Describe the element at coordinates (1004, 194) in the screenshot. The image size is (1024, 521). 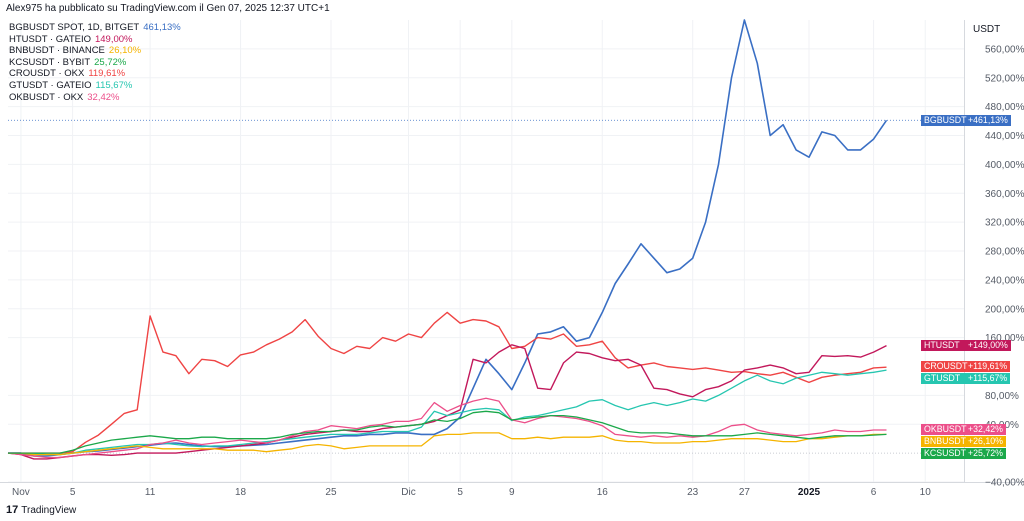
I see `y-tick-label: 360,00%` at that location.